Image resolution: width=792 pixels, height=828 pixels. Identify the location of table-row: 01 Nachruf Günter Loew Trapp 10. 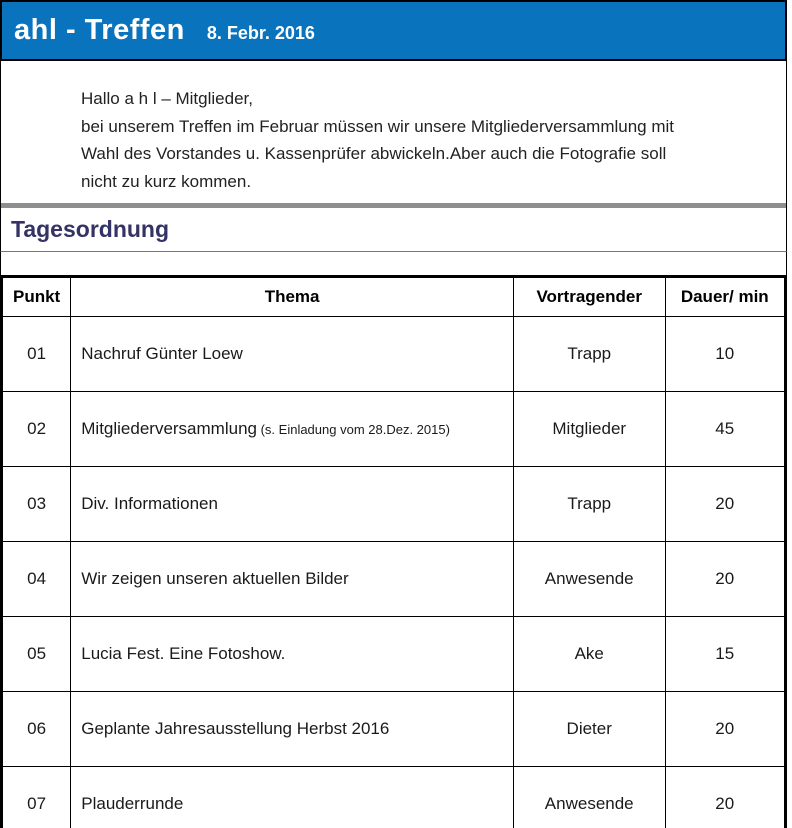
(393, 354).